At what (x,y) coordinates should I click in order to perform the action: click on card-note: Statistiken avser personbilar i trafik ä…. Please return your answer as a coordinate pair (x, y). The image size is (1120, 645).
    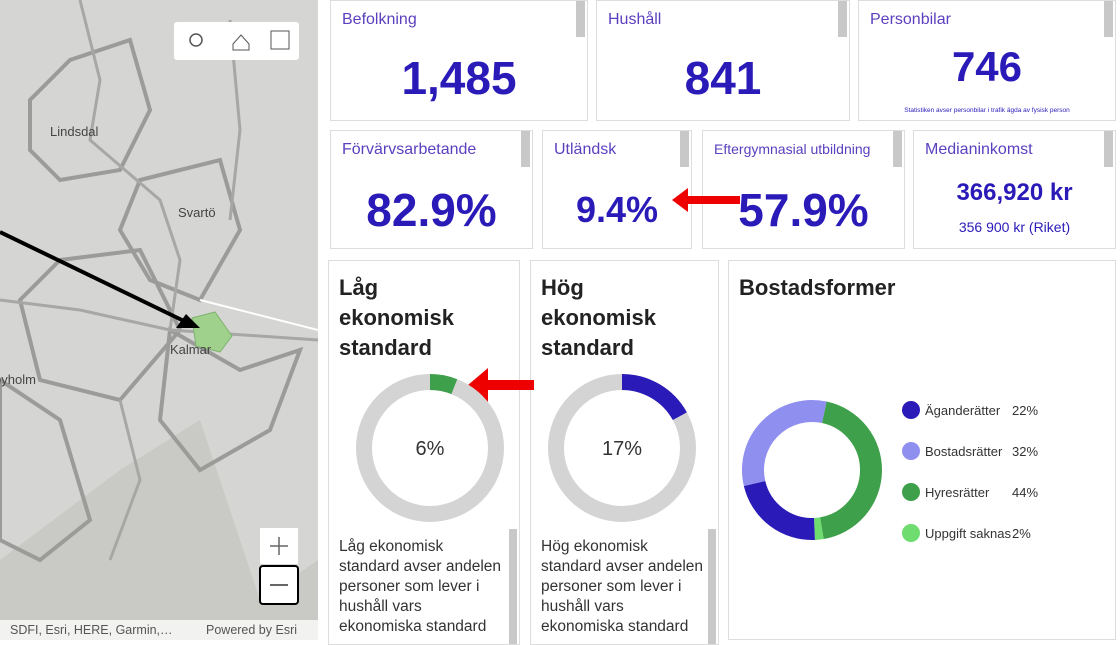
    Looking at the image, I should click on (987, 110).